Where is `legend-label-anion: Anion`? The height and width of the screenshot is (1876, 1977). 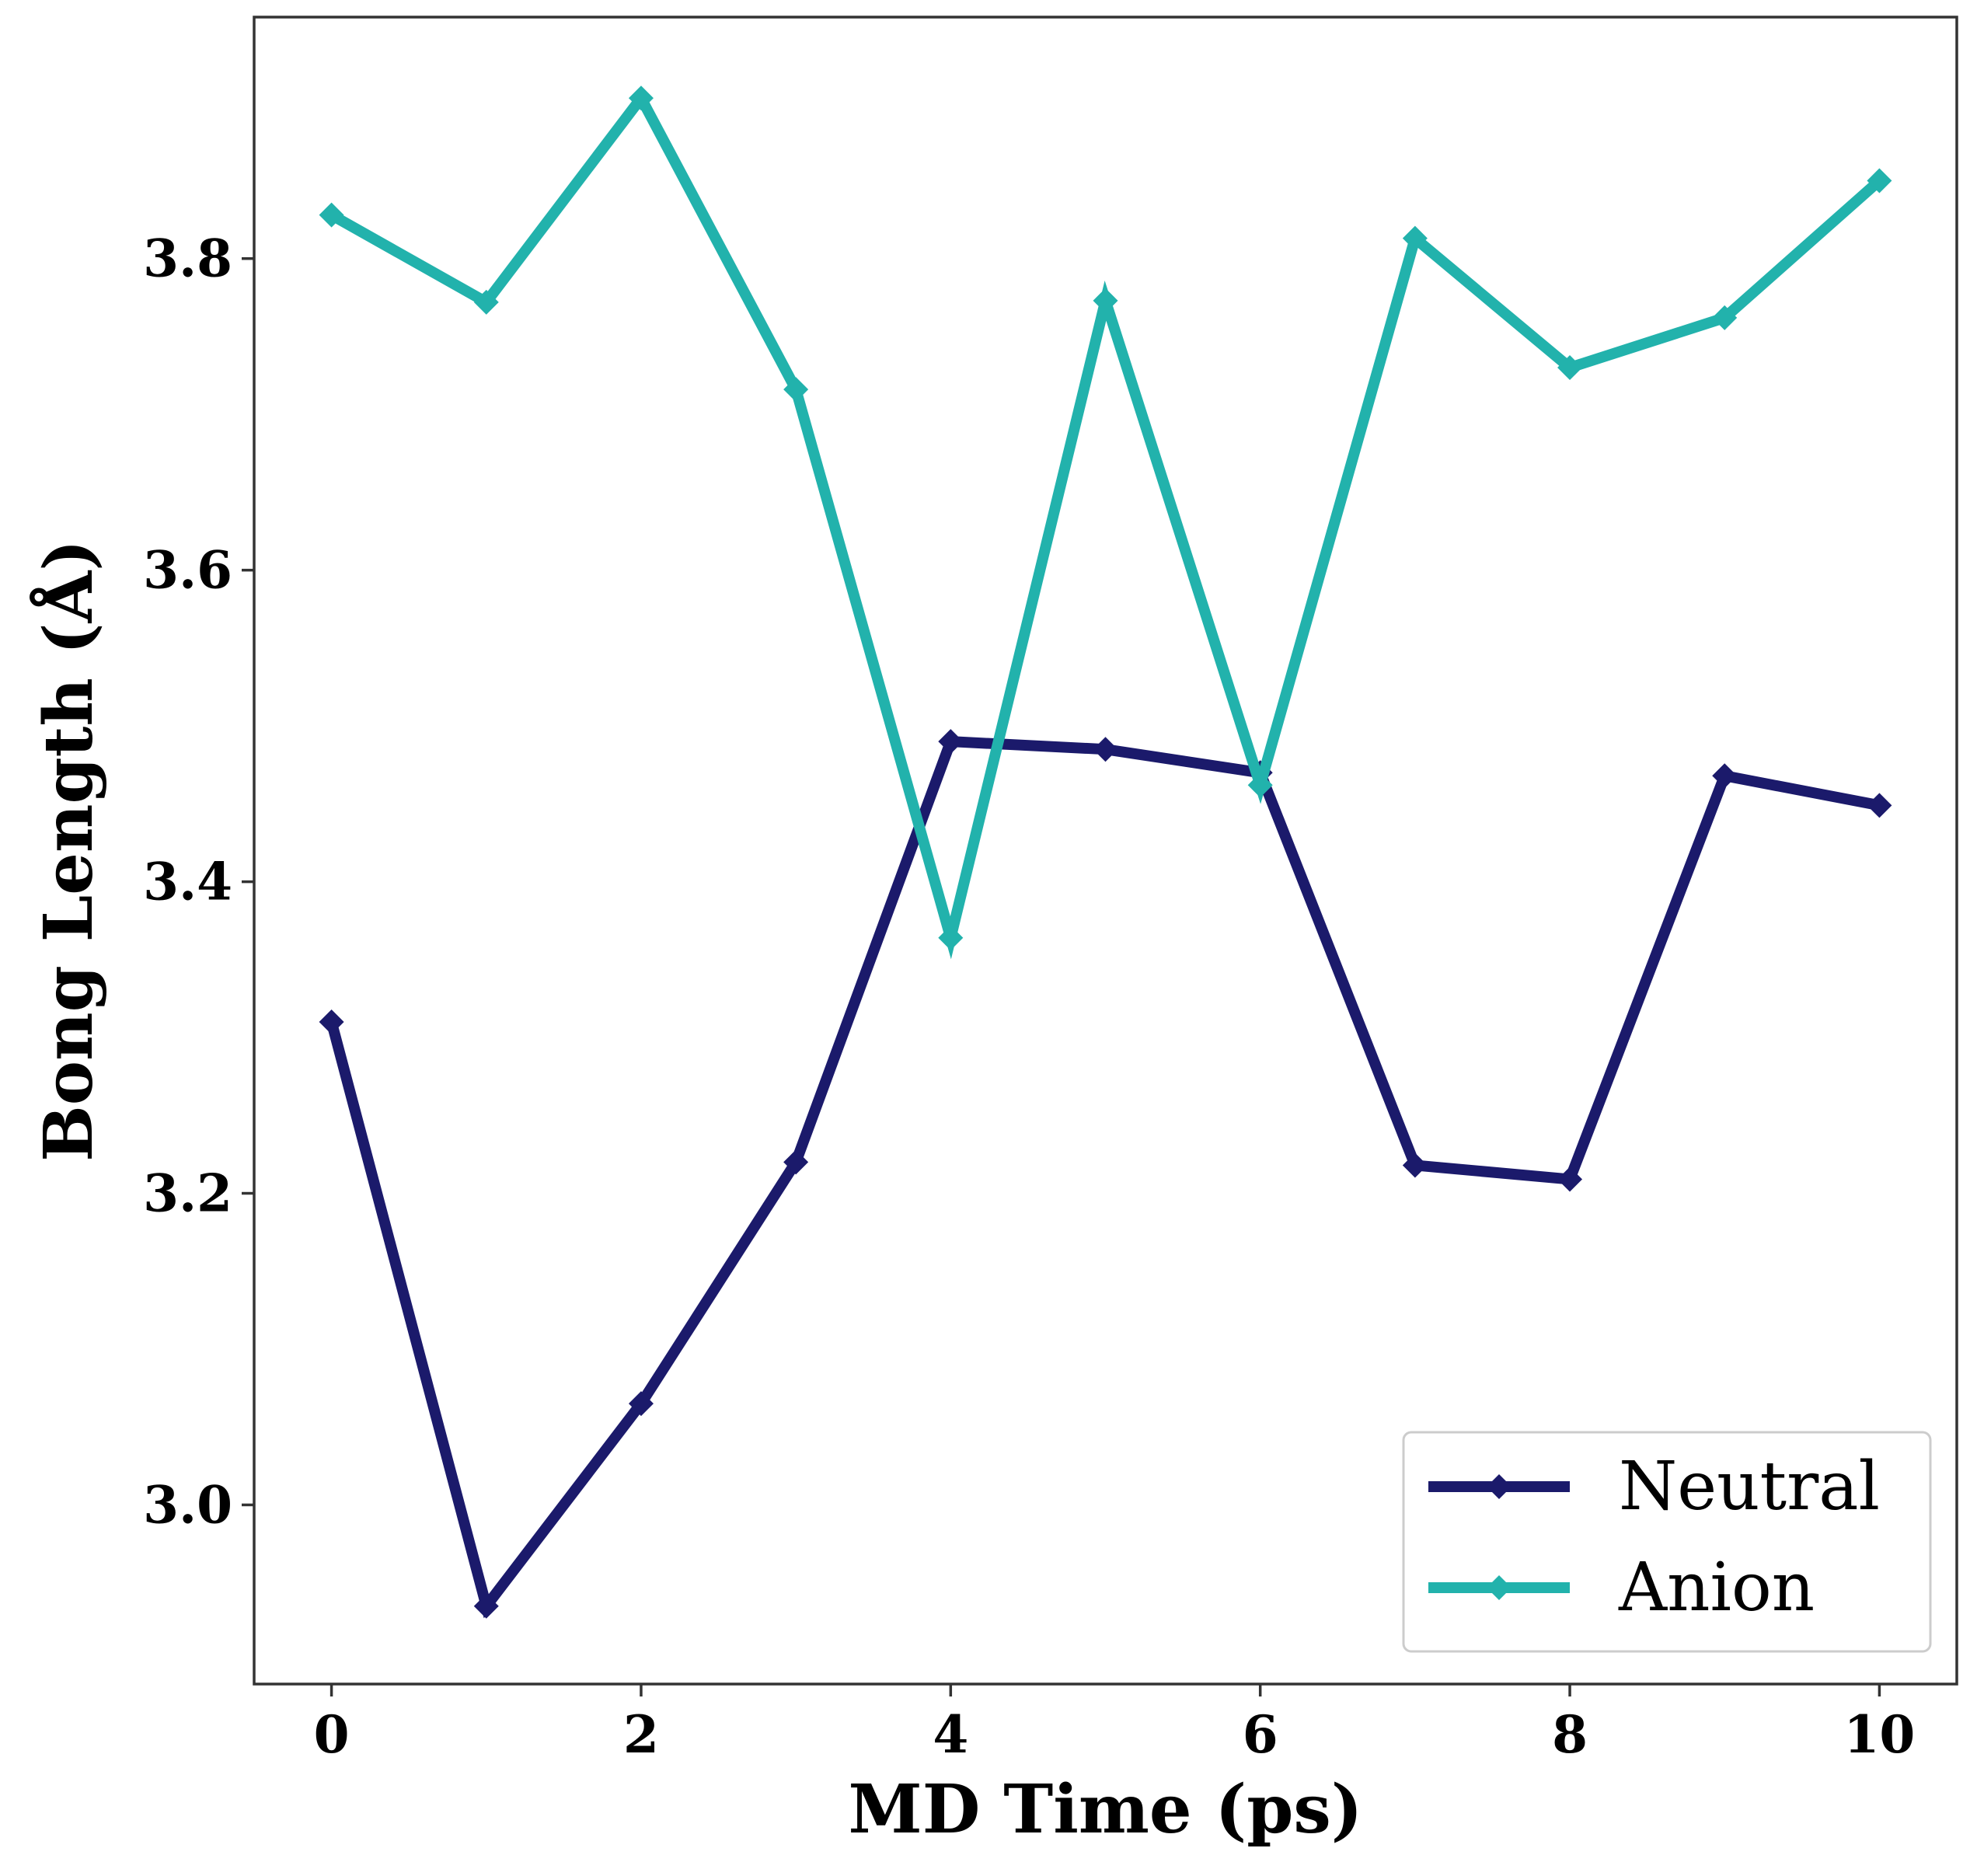 legend-label-anion: Anion is located at coordinates (1716, 1588).